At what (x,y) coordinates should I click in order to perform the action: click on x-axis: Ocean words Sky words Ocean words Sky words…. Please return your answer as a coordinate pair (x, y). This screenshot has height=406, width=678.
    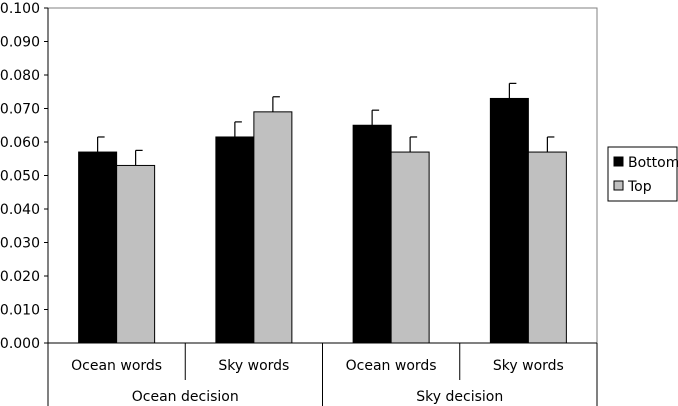
    Looking at the image, I should click on (322, 374).